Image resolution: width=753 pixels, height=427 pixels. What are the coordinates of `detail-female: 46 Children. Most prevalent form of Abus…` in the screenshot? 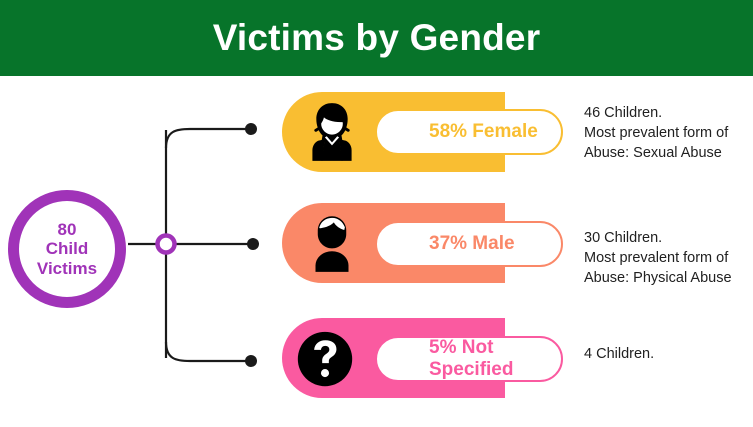 It's located at (656, 133).